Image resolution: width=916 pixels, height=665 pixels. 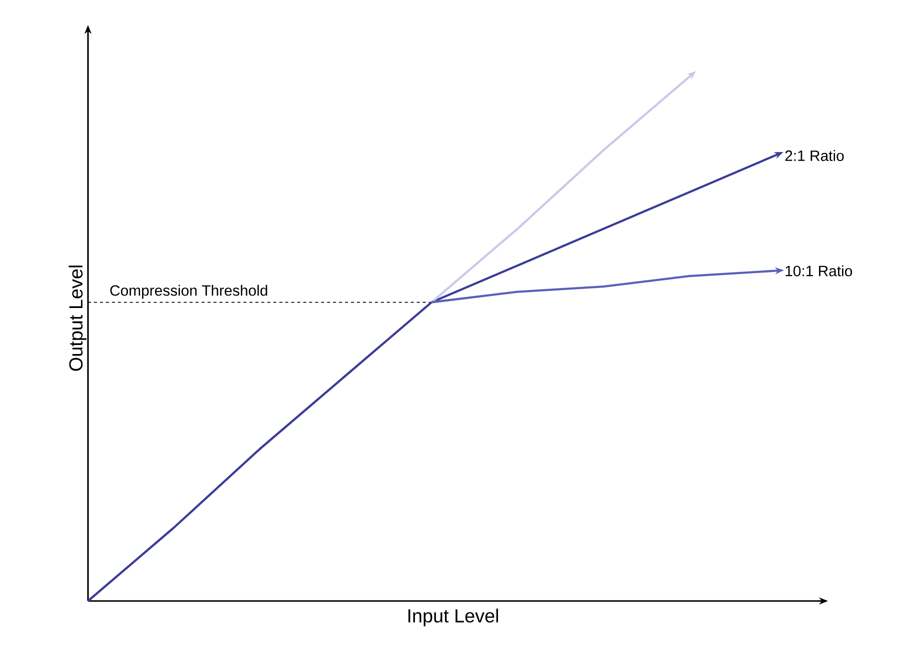 What do you see at coordinates (819, 270) in the screenshot?
I see `legend-label: 10:1 Ratio` at bounding box center [819, 270].